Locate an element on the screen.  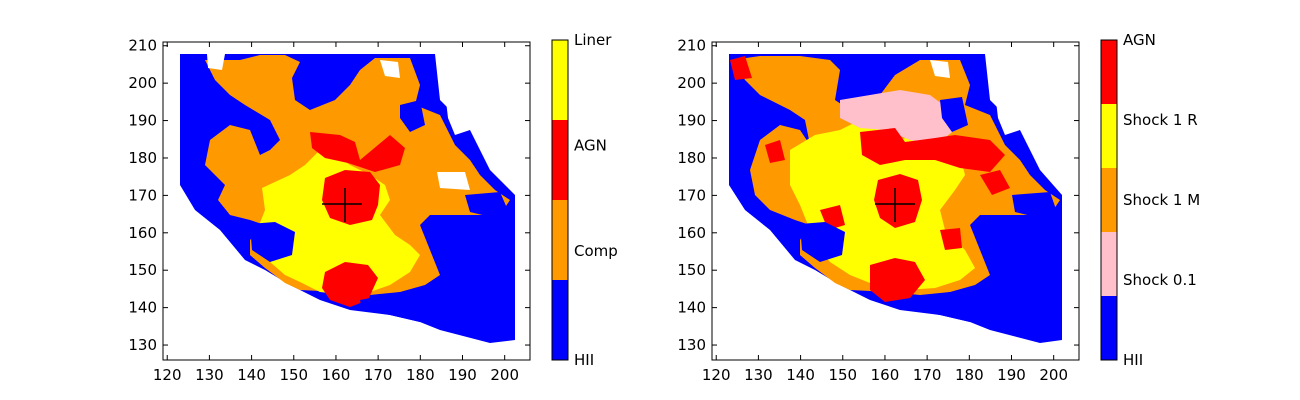
right-region-shock01 is located at coordinates (897, 117).